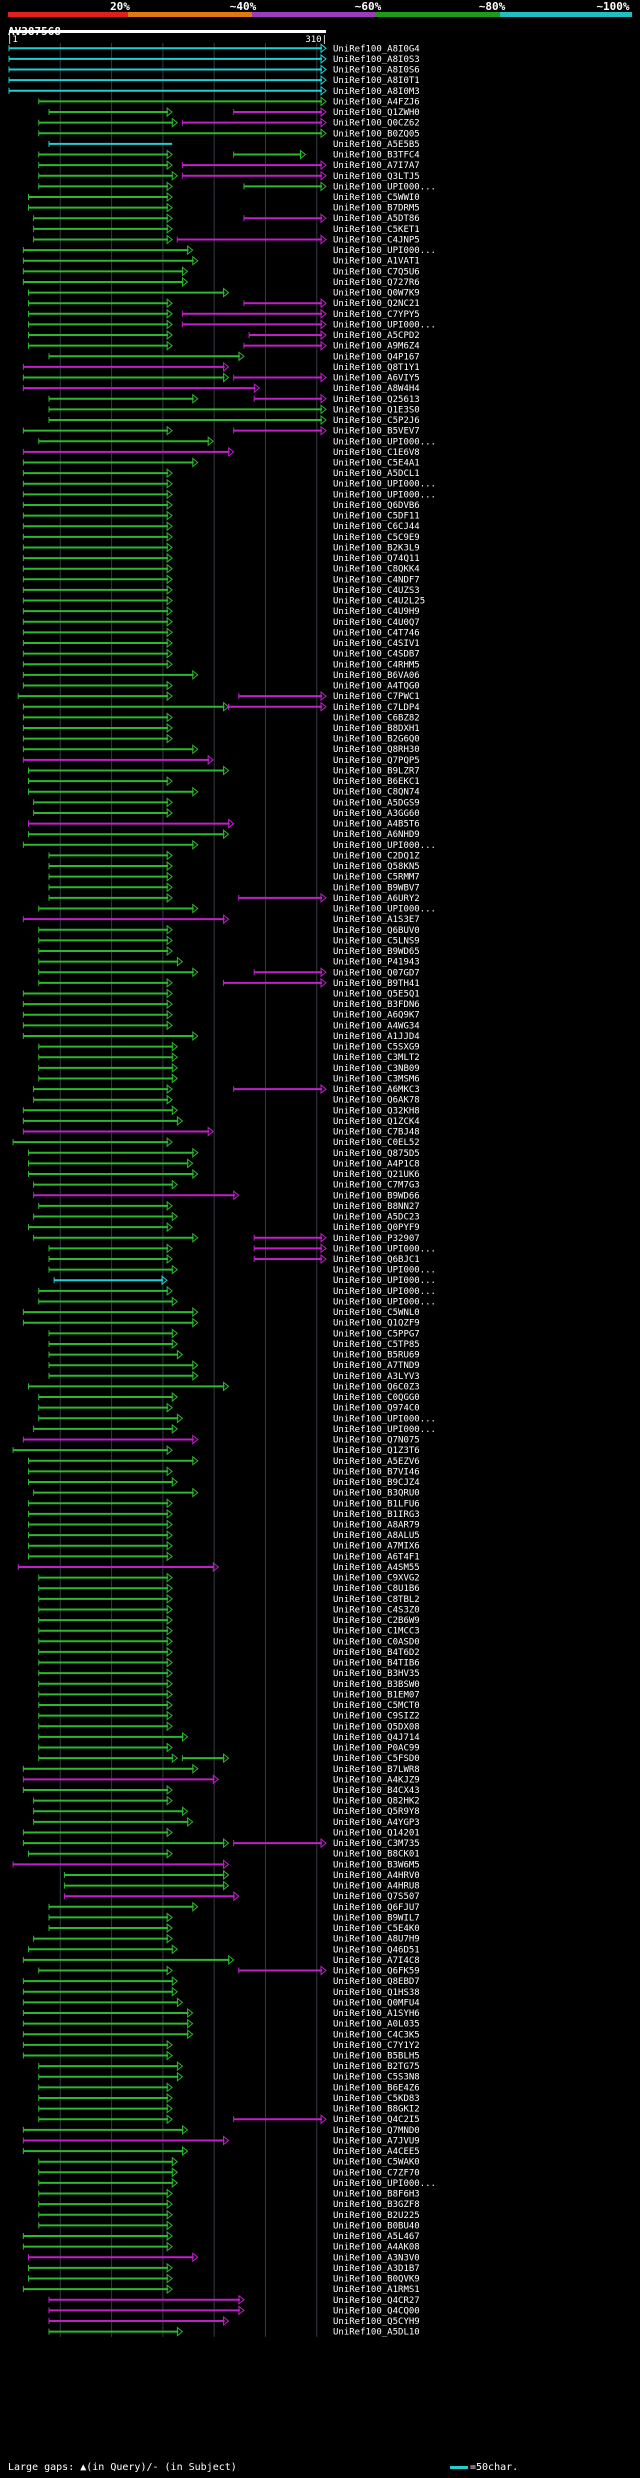 This screenshot has width=640, height=2478. Describe the element at coordinates (459, 2467) in the screenshot. I see `scale-swatch` at that location.